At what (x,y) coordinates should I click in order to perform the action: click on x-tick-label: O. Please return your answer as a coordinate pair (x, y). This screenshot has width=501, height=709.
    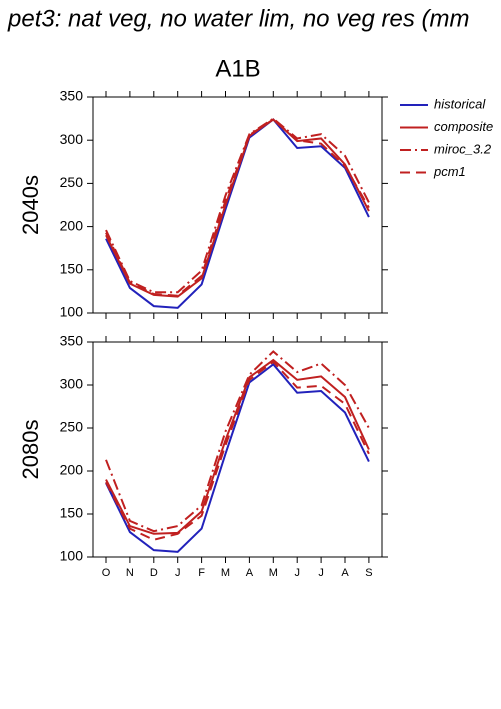
    Looking at the image, I should click on (106, 573).